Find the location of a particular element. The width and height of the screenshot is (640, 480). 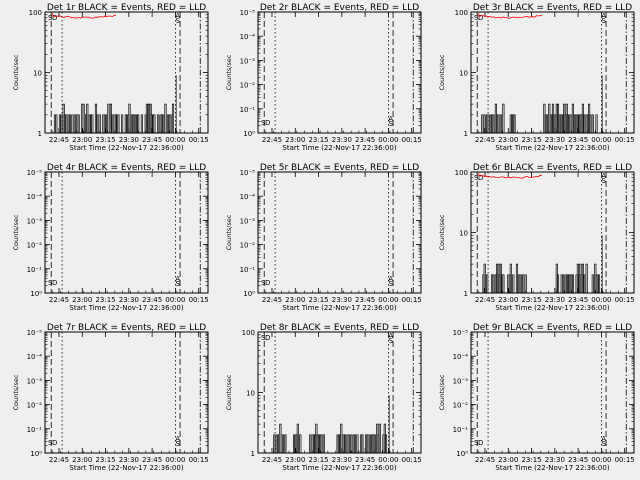

panel-title: Det 5r BLACK = Events, RED = LLD is located at coordinates (339, 168).